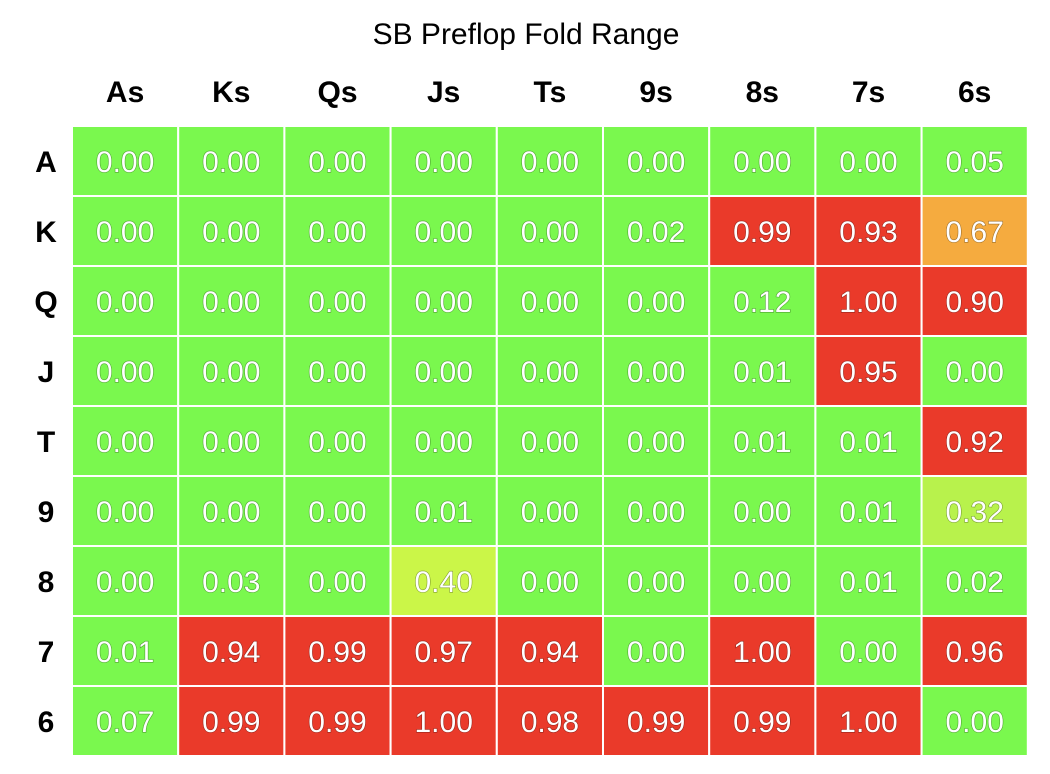 The height and width of the screenshot is (774, 1050). Describe the element at coordinates (125, 92) in the screenshot. I see `column-label-as: As` at that location.